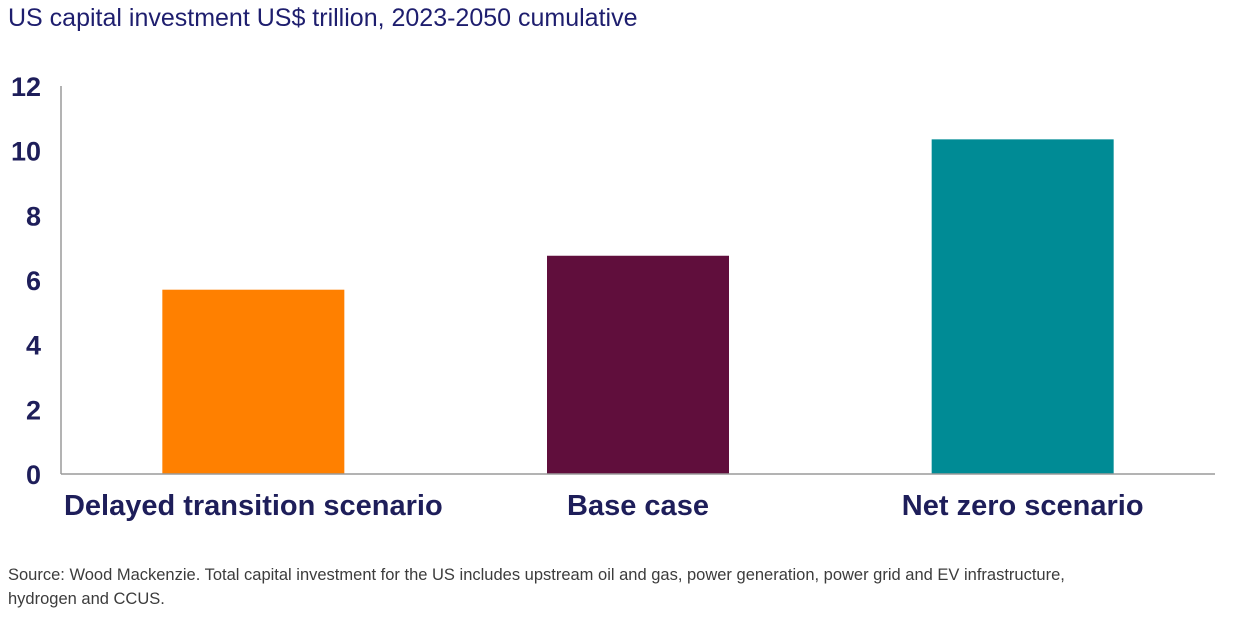  Describe the element at coordinates (26, 152) in the screenshot. I see `y-tick-label: 10` at that location.